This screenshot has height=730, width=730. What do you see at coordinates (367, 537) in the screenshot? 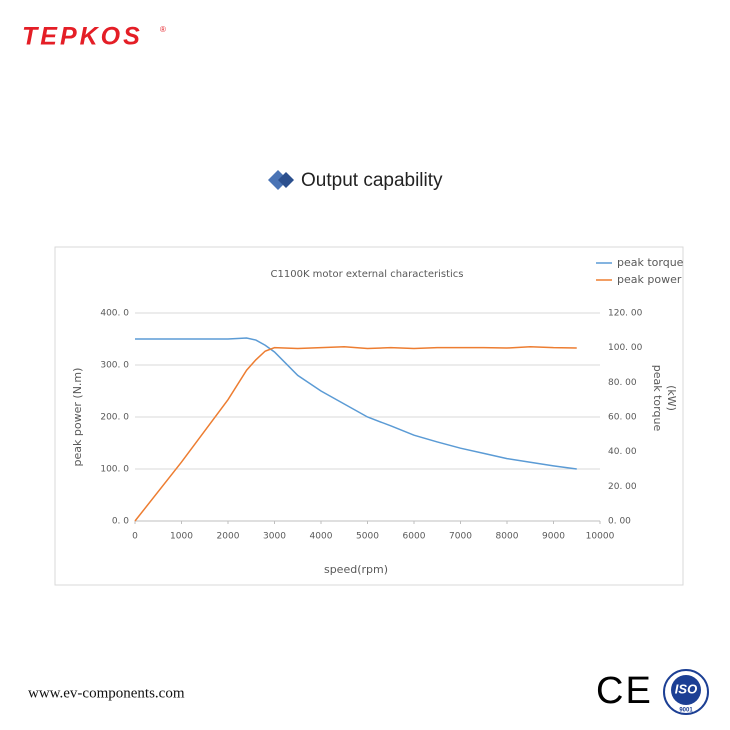
I see `x-tick-label: 5000` at bounding box center [367, 537].